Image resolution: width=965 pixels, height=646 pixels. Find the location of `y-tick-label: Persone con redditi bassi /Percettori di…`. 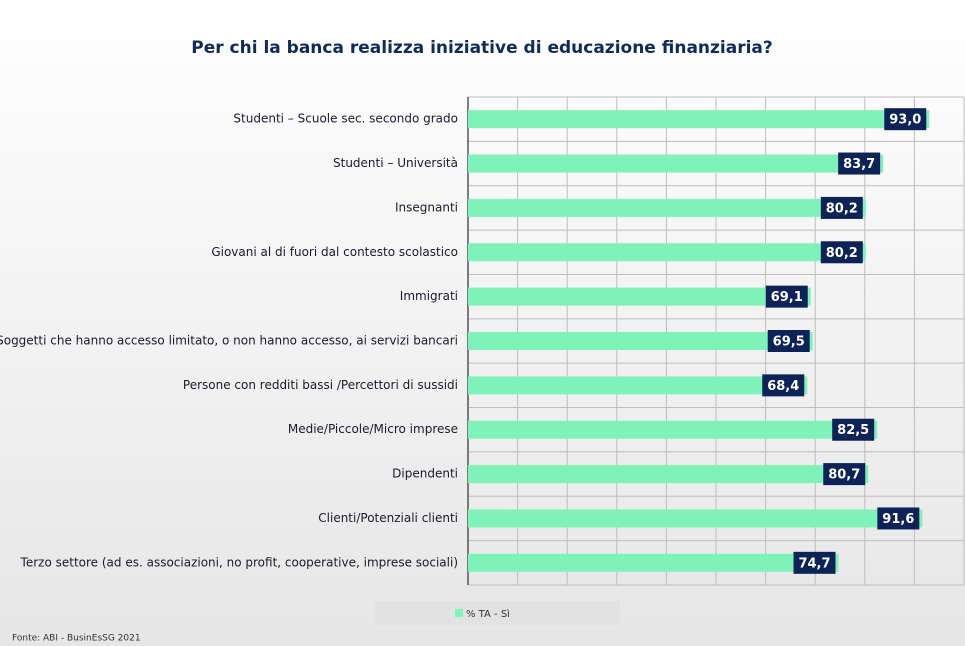

y-tick-label: Persone con redditi bassi /Percettori di… is located at coordinates (320, 385).